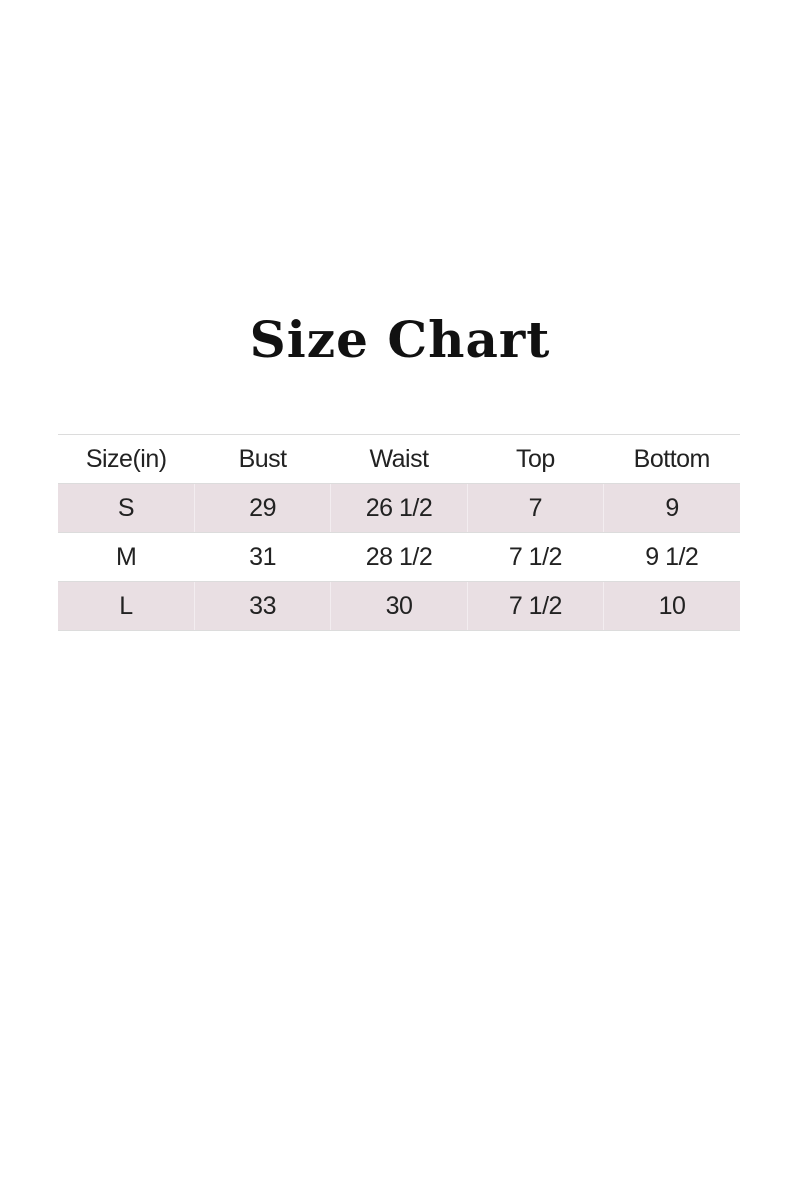 The image size is (800, 1200). What do you see at coordinates (671, 606) in the screenshot?
I see `table-cell: 10` at bounding box center [671, 606].